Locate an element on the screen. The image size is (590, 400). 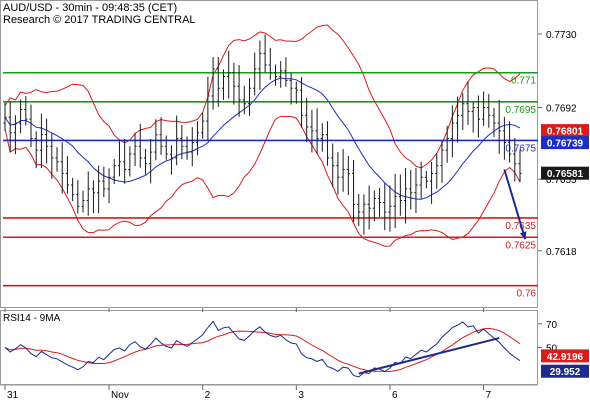
time-axis-label-5: 7 is located at coordinates (489, 395).